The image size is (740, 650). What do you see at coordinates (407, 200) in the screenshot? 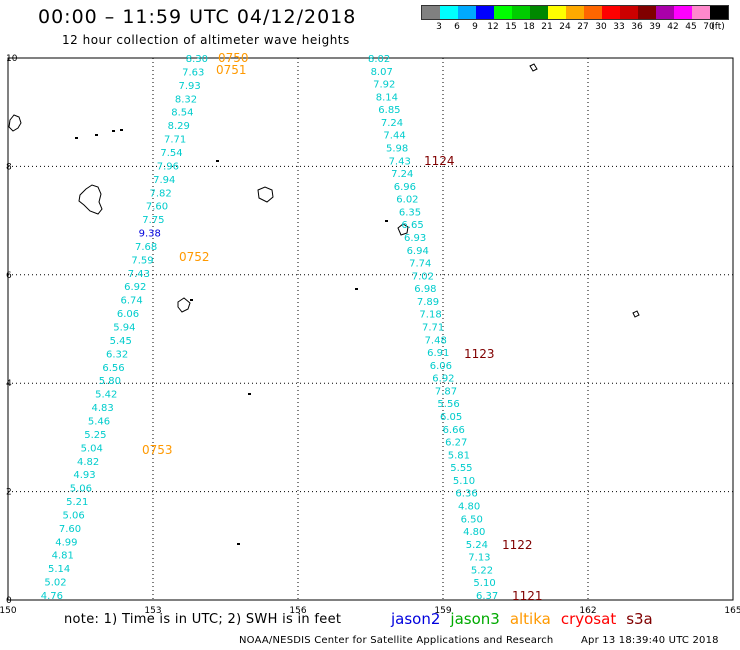
I see `wave-height-label: 6.02` at bounding box center [407, 200].